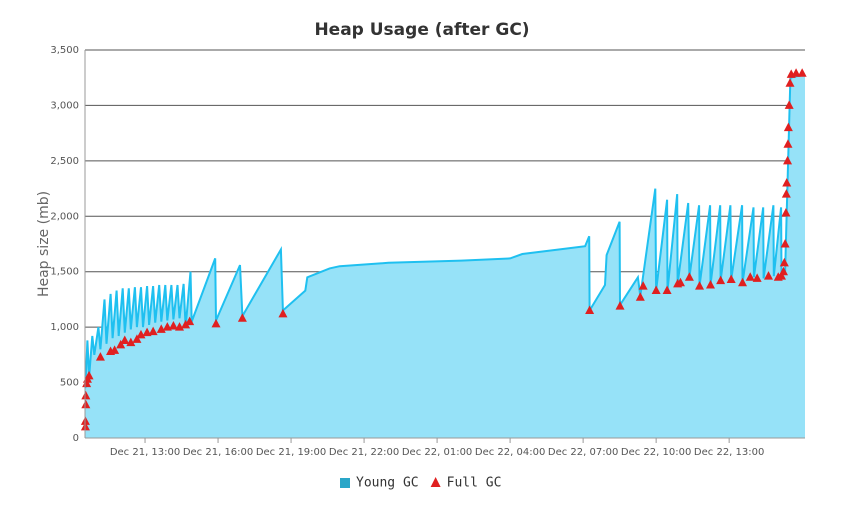 The height and width of the screenshot is (517, 841). Describe the element at coordinates (76, 438) in the screenshot. I see `y-tick-label: 0` at that location.